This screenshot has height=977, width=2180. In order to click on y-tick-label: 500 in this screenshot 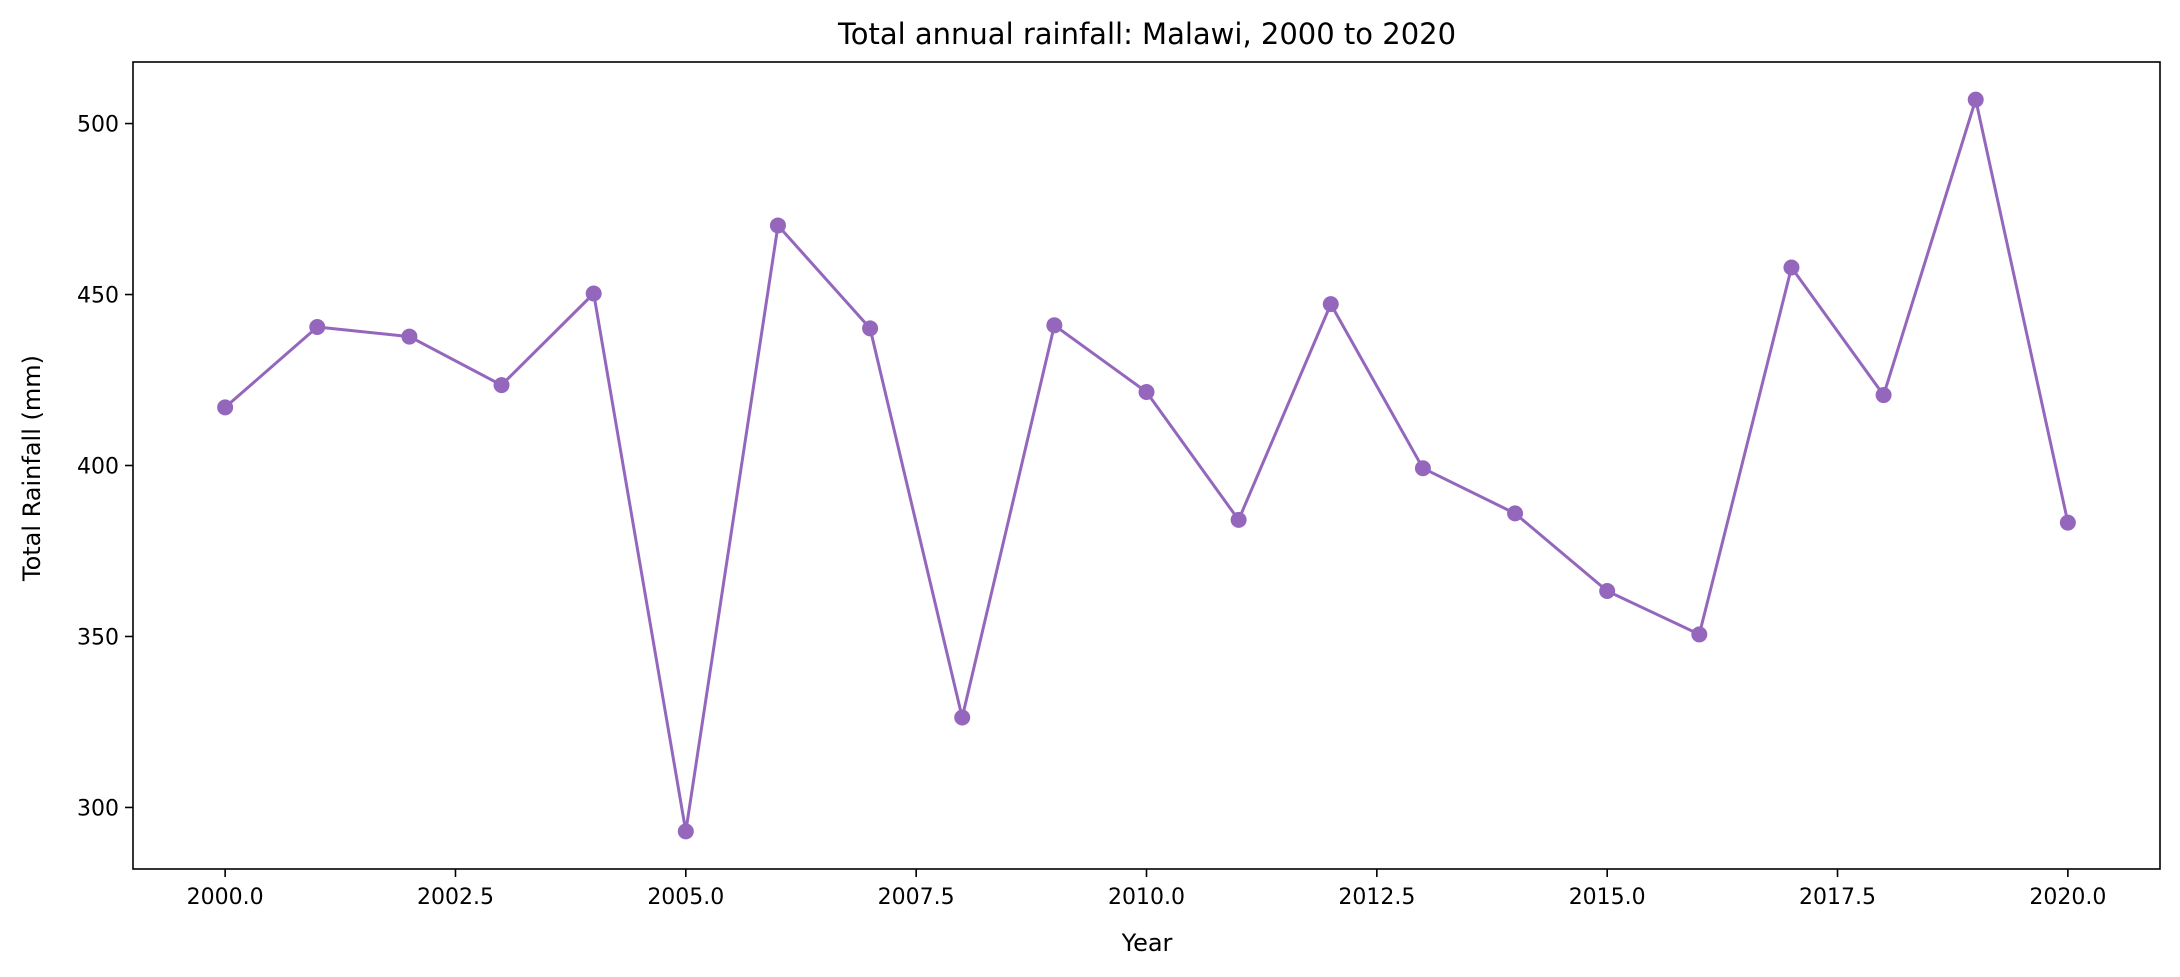, I will do `click(98, 125)`.